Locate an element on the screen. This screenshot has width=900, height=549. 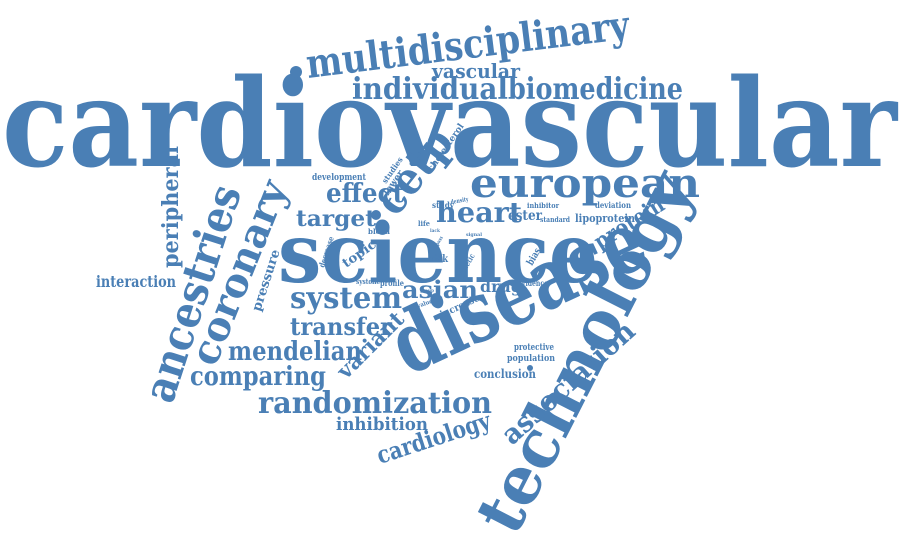
word-system: system is located at coordinates (346, 298).